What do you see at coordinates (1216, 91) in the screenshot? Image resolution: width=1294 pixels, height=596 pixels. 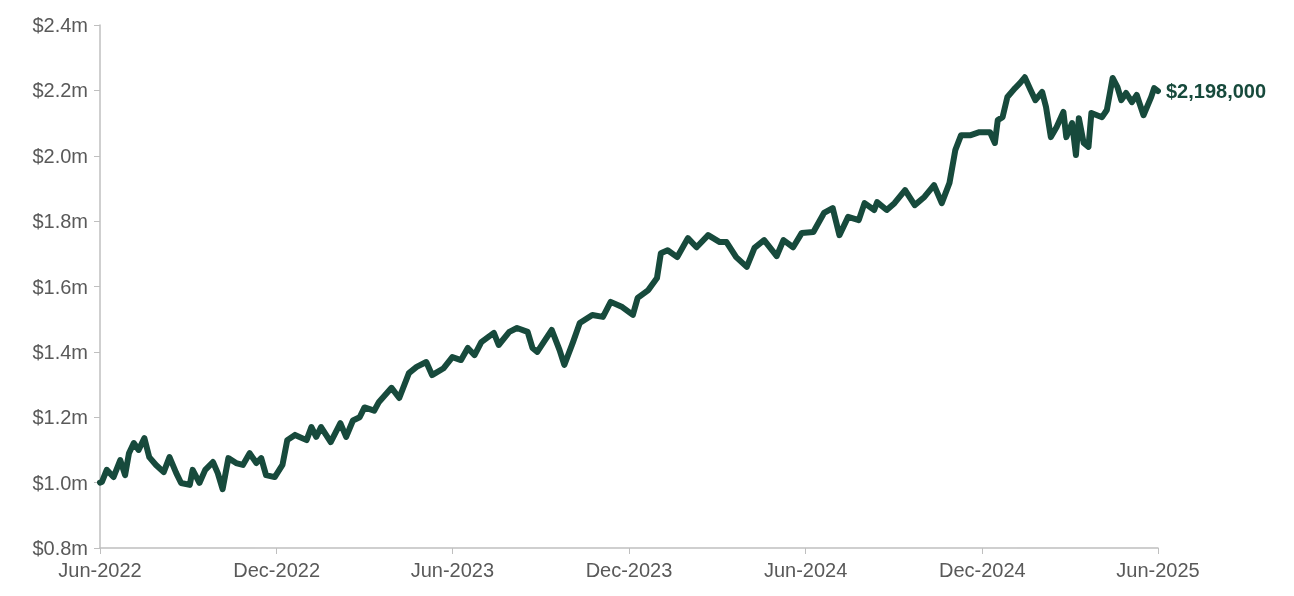 I see `data-label: $2,198,000` at bounding box center [1216, 91].